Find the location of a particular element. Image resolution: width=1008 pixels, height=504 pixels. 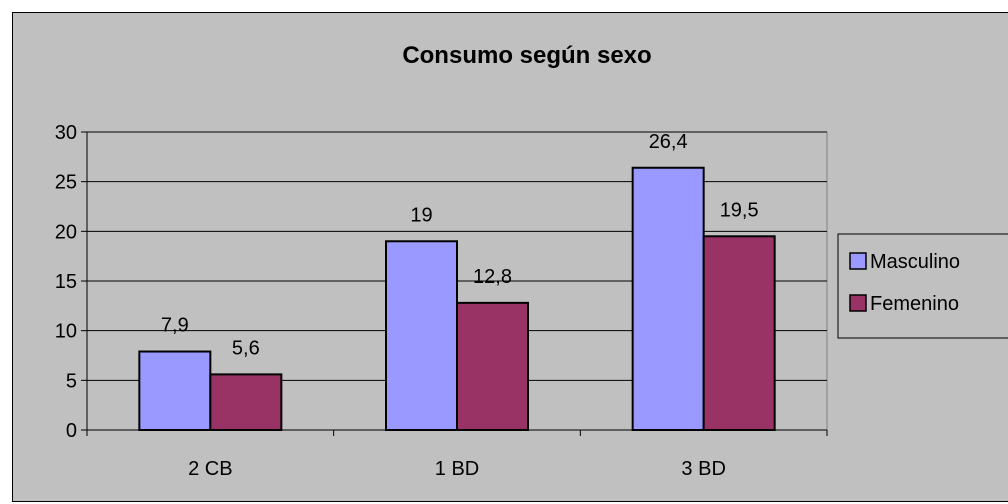

y-tick-label: 15 is located at coordinates (66, 282).